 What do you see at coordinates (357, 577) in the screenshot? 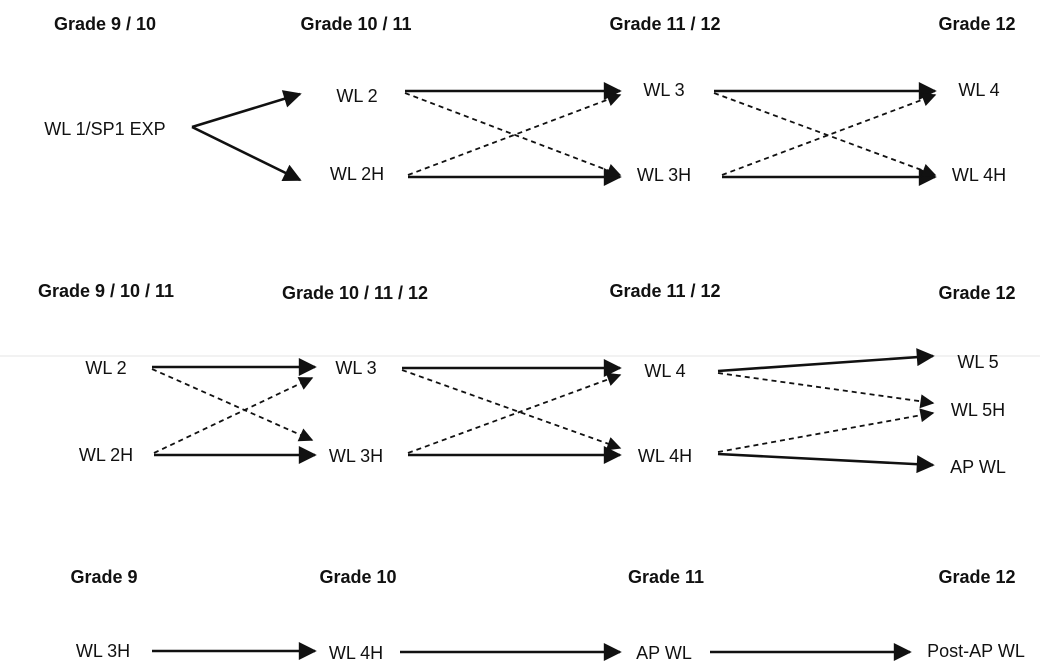
I see `grade-header-2: Grade 10` at bounding box center [357, 577].